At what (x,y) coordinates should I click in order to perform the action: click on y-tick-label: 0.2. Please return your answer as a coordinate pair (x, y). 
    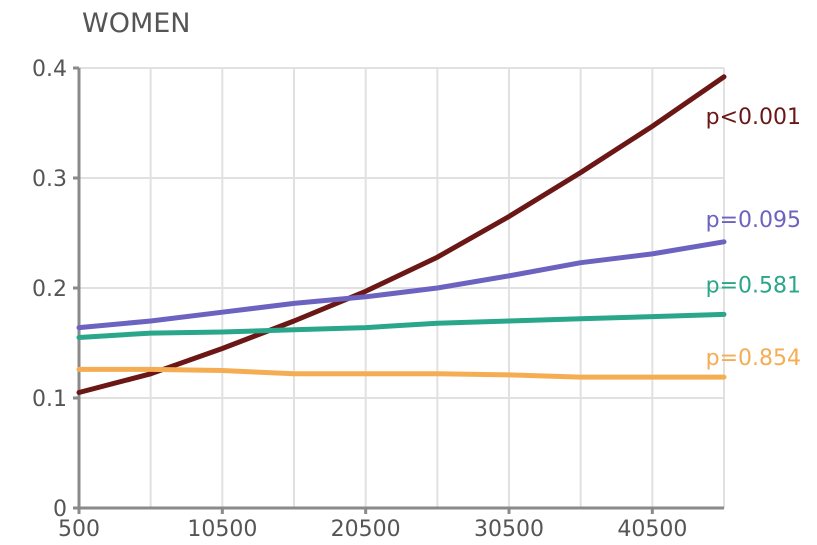
    Looking at the image, I should click on (49, 289).